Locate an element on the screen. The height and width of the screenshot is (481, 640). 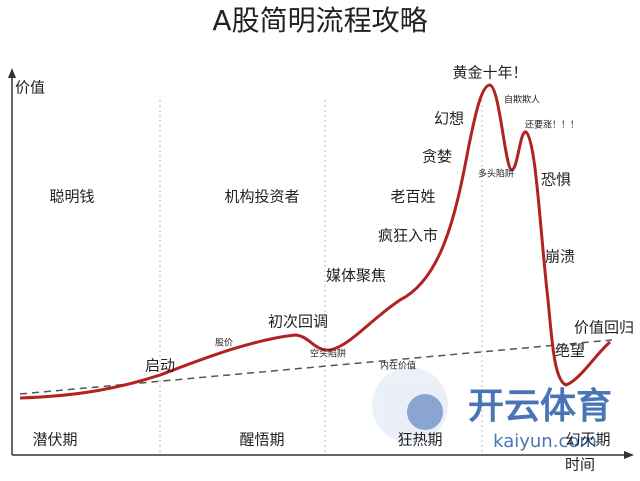
stage: 幻想 is located at coordinates (449, 119).